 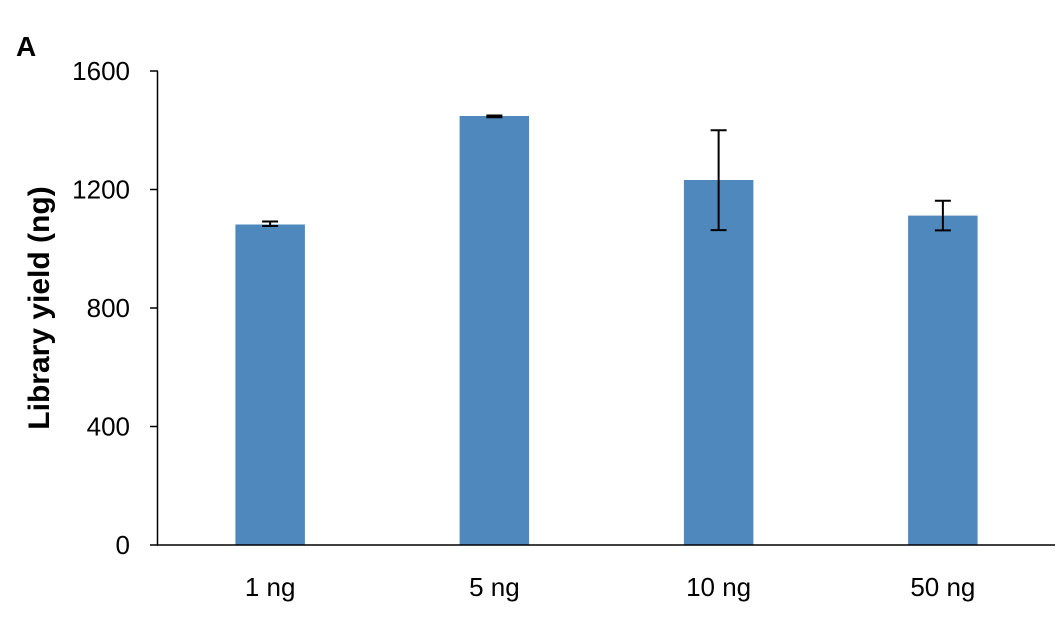 I want to click on y-tick-label-1: 400, so click(x=108, y=427).